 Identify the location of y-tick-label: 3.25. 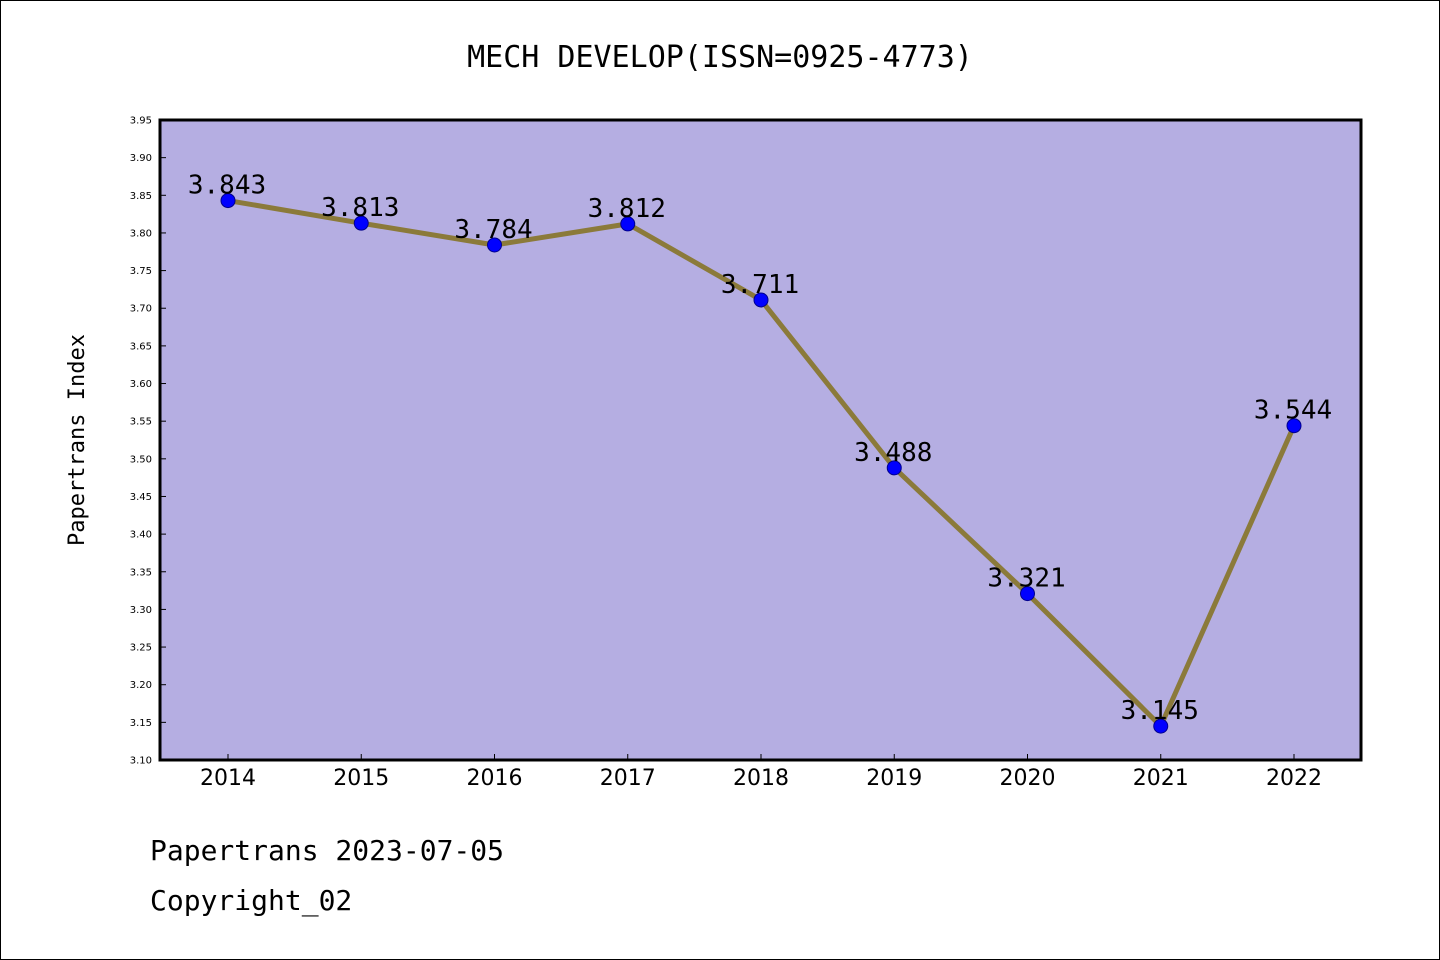
(141, 648).